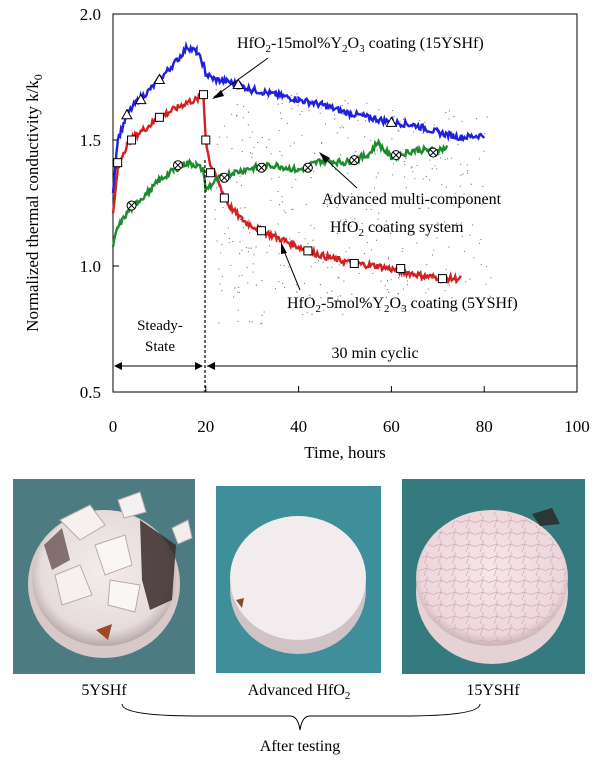  I want to click on photo-5yshf, so click(104, 576).